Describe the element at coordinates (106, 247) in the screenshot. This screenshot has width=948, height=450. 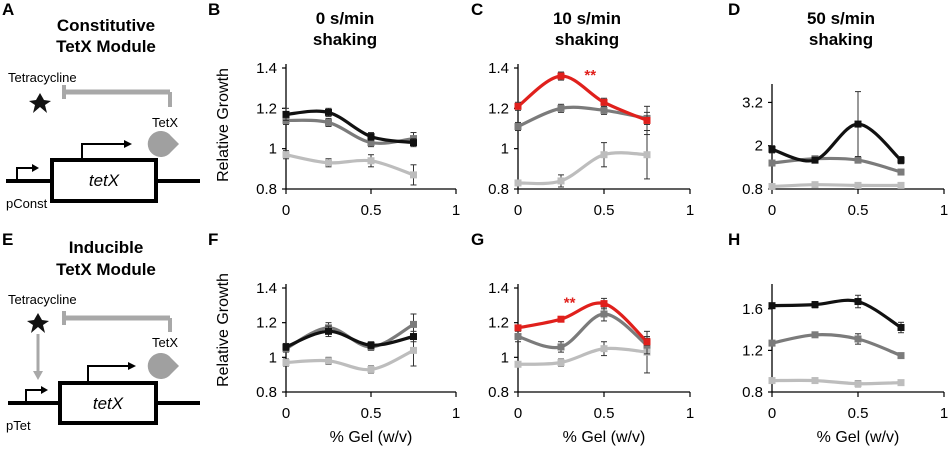
I see `schematic-e-title-line1: Inducible` at that location.